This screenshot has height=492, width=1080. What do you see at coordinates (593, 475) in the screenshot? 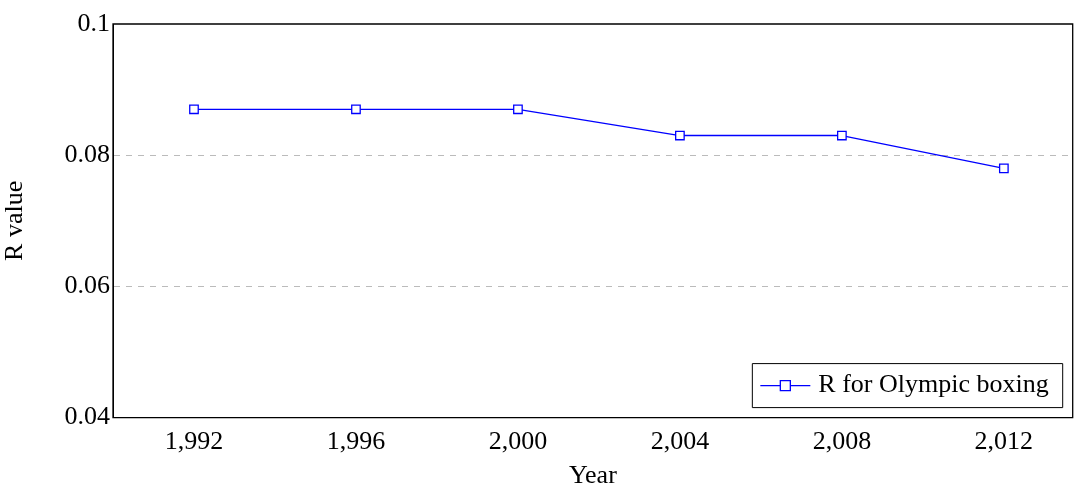
I see `x-axis-title: Year` at bounding box center [593, 475].